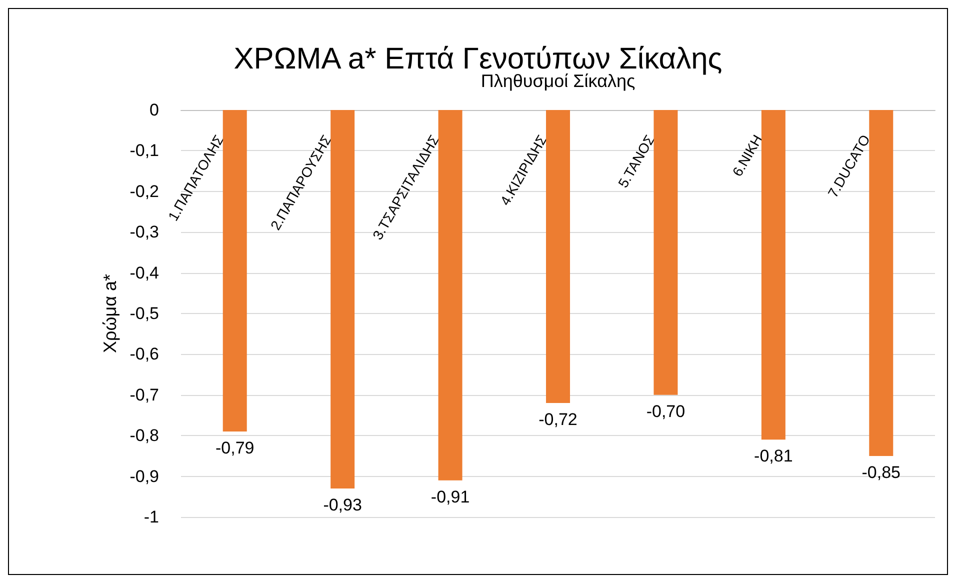 The width and height of the screenshot is (958, 583). Describe the element at coordinates (154, 110) in the screenshot. I see `y-tick-label: 0` at that location.